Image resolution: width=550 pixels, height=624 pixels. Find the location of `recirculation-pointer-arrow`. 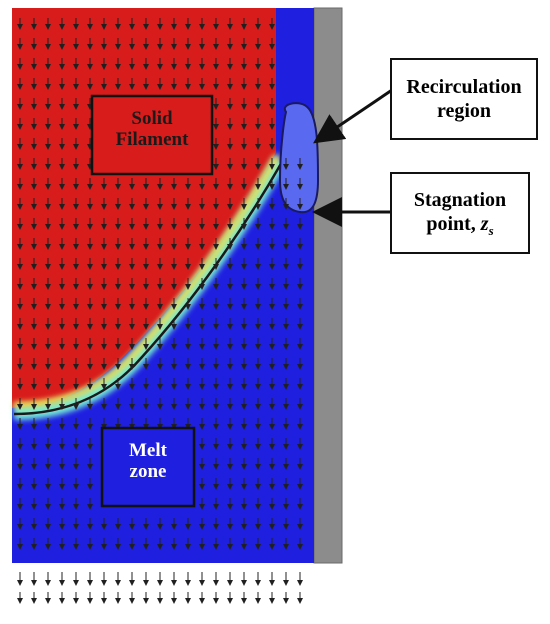

recirculation-pointer-arrow is located at coordinates (353, 116).